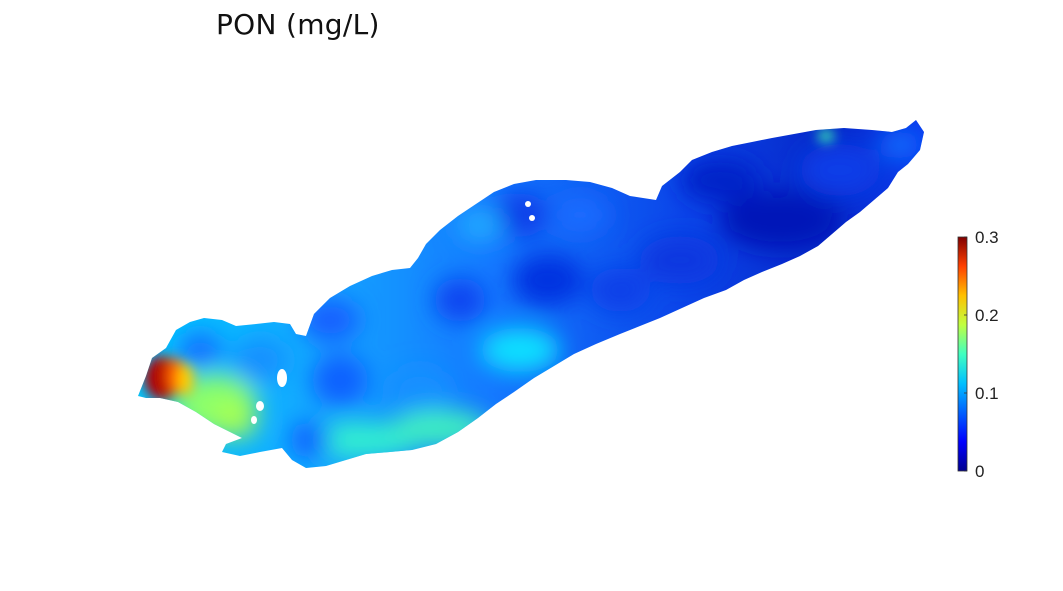 Image resolution: width=1063 pixels, height=591 pixels. I want to click on colorbar-tick-label: 0, so click(979, 471).